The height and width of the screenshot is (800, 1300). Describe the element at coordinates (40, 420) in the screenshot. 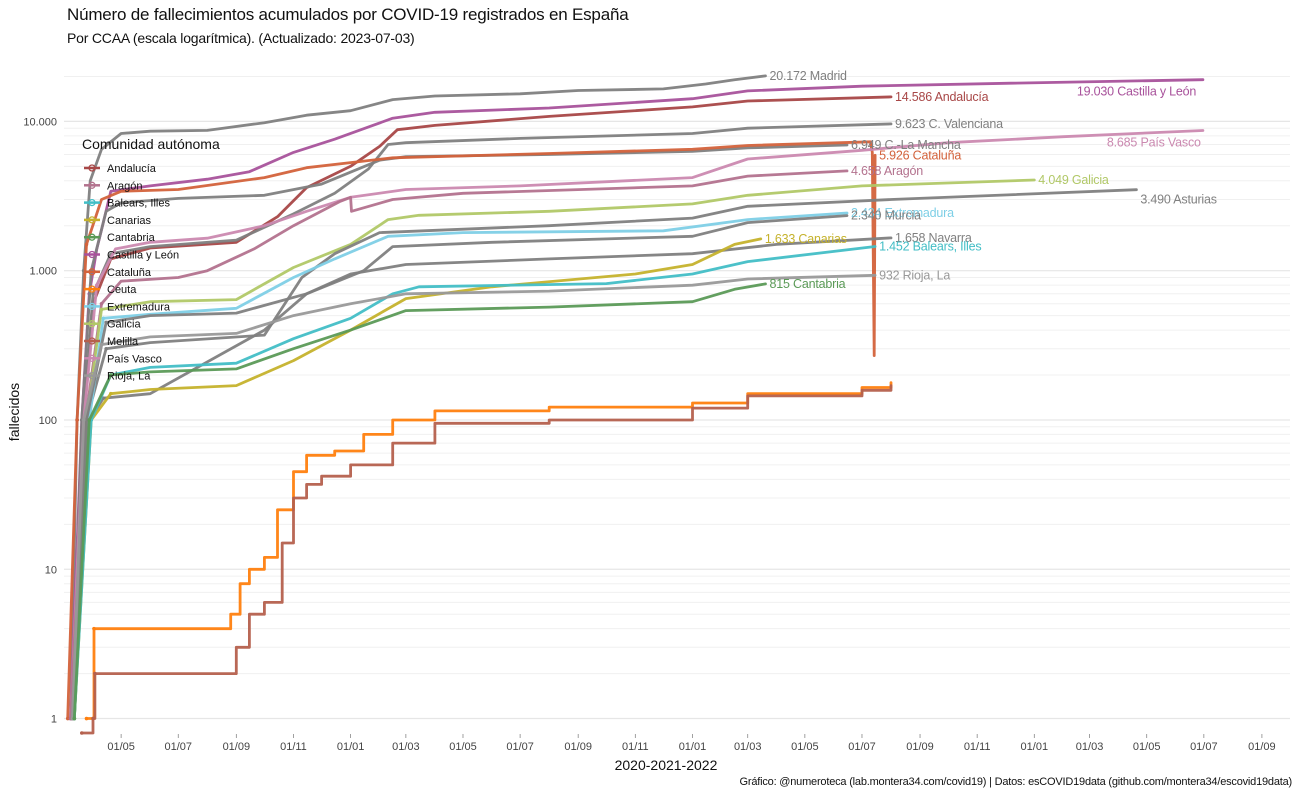

I see `y-axis: 1 10 100 1.000 10.000` at that location.